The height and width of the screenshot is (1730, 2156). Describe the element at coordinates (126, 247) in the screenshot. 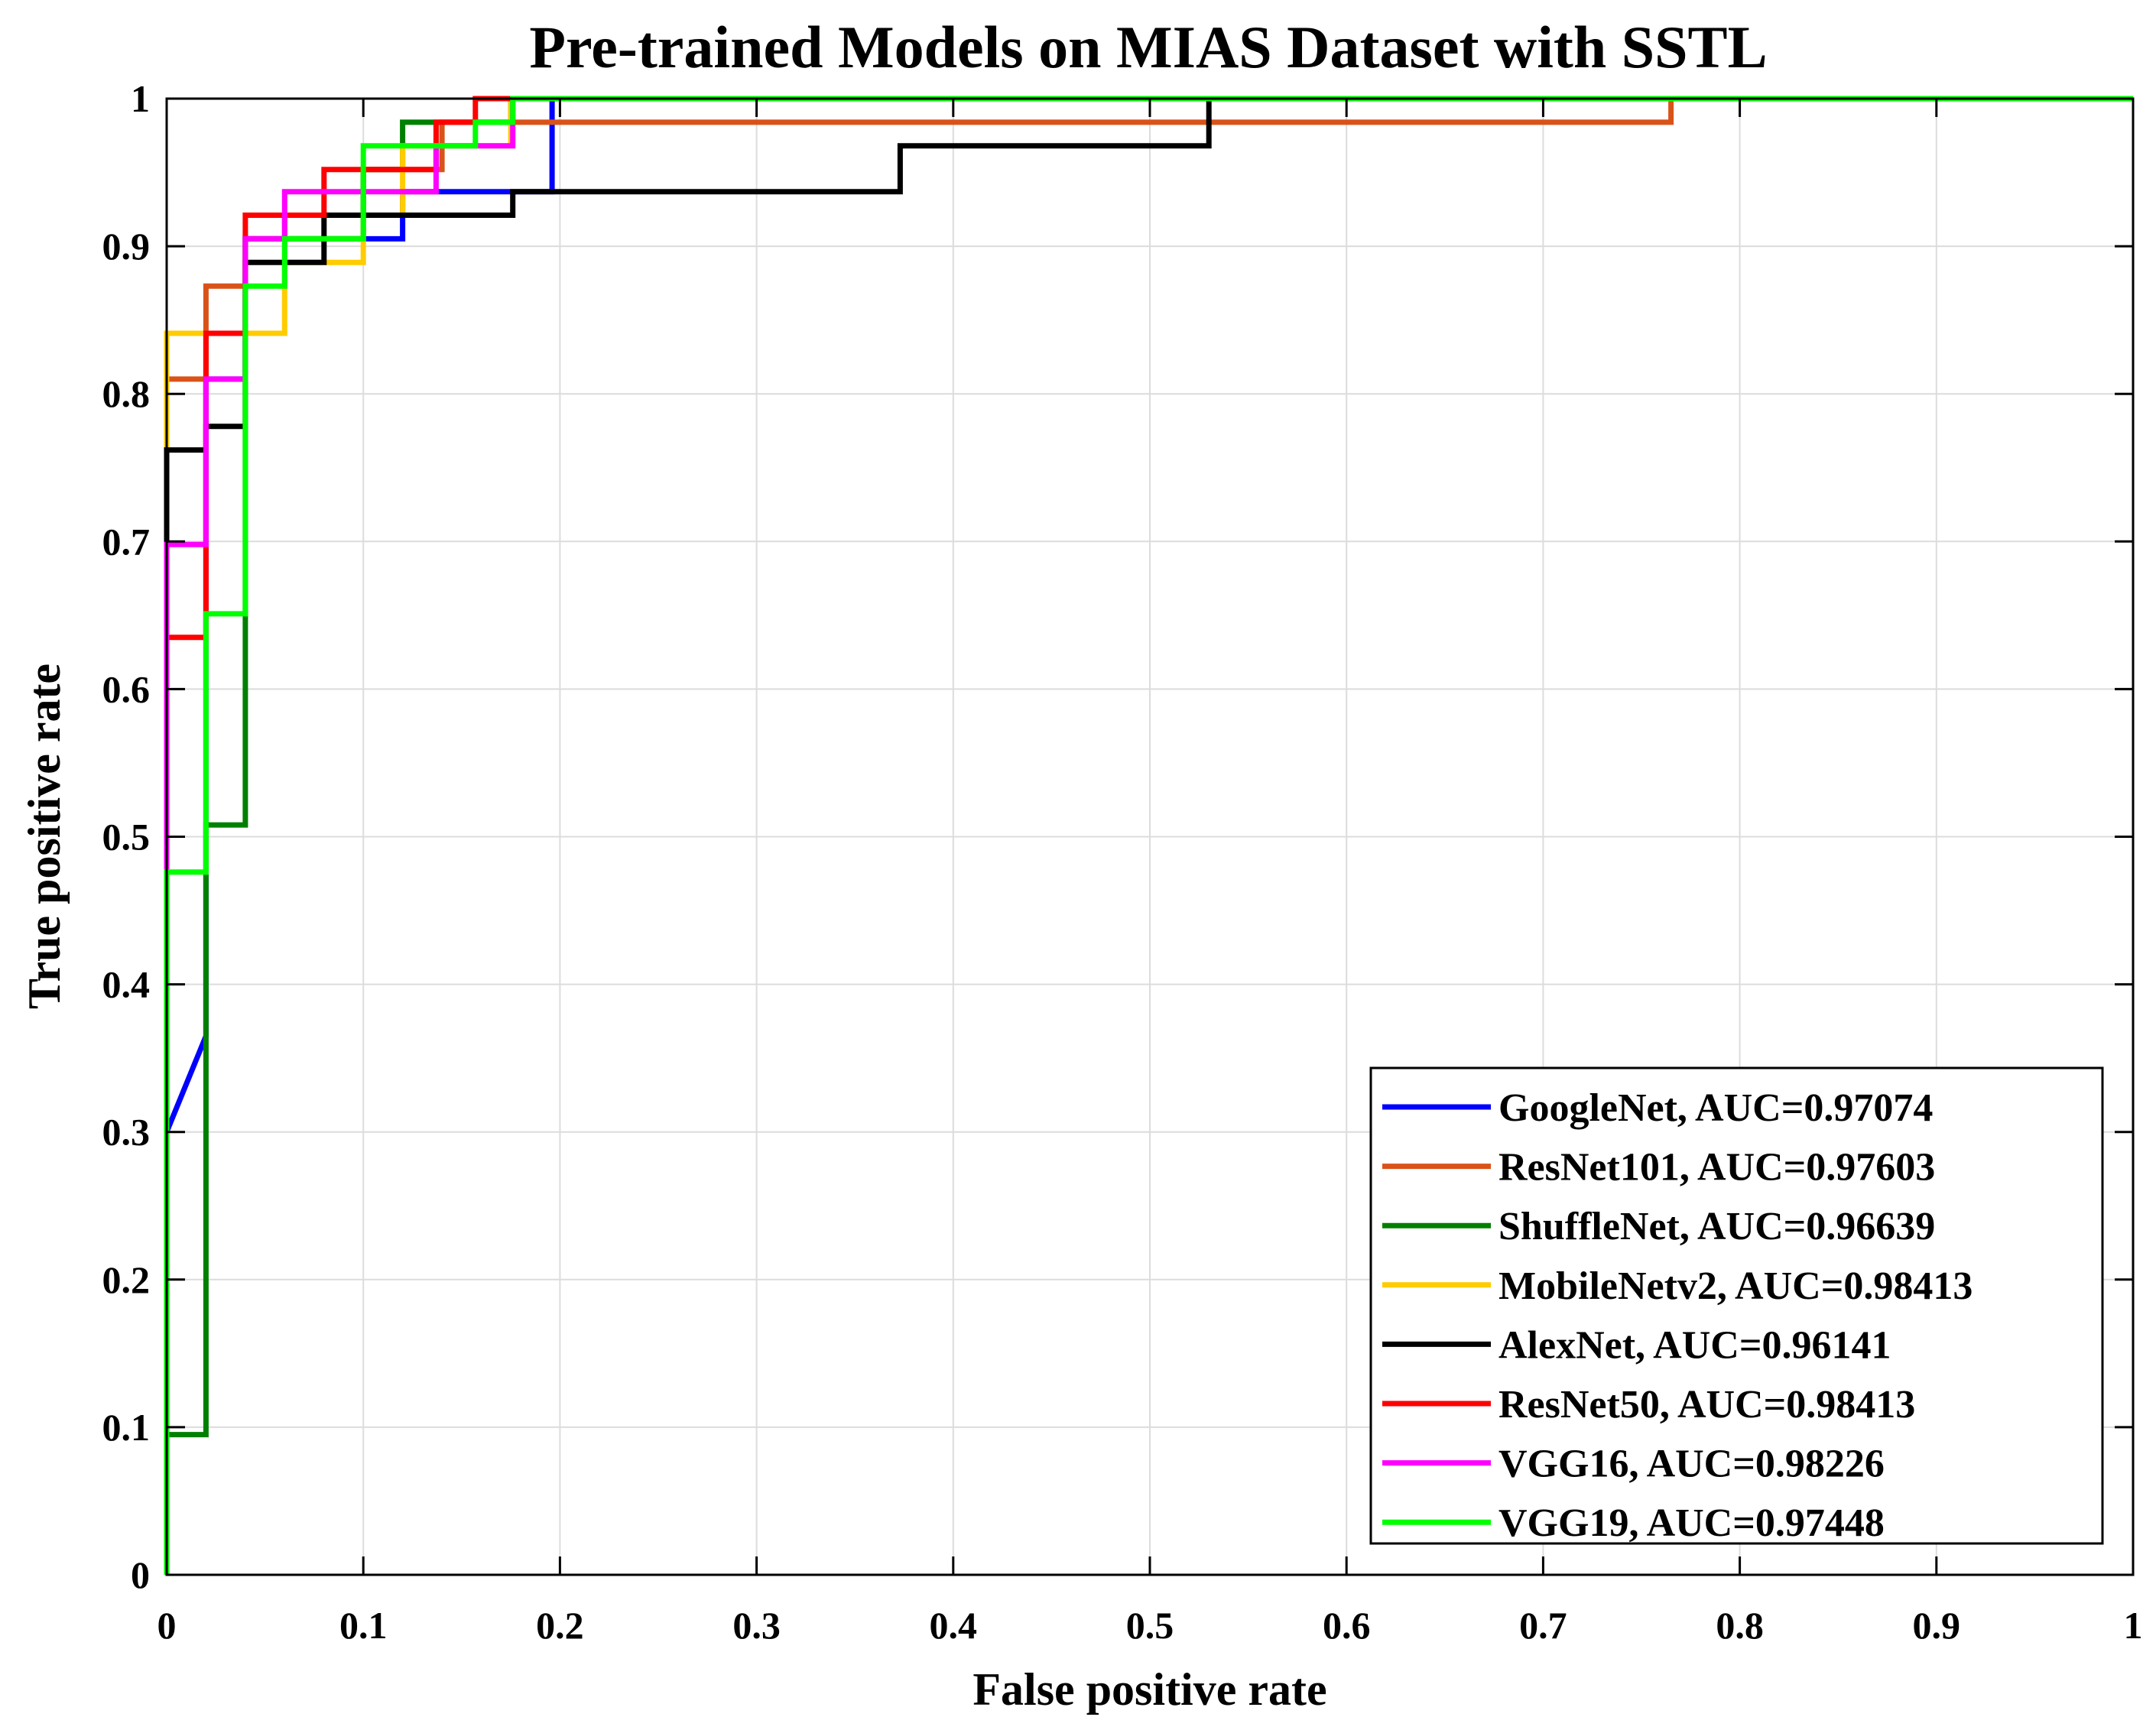

I see `y-tick-label: 0.9` at that location.